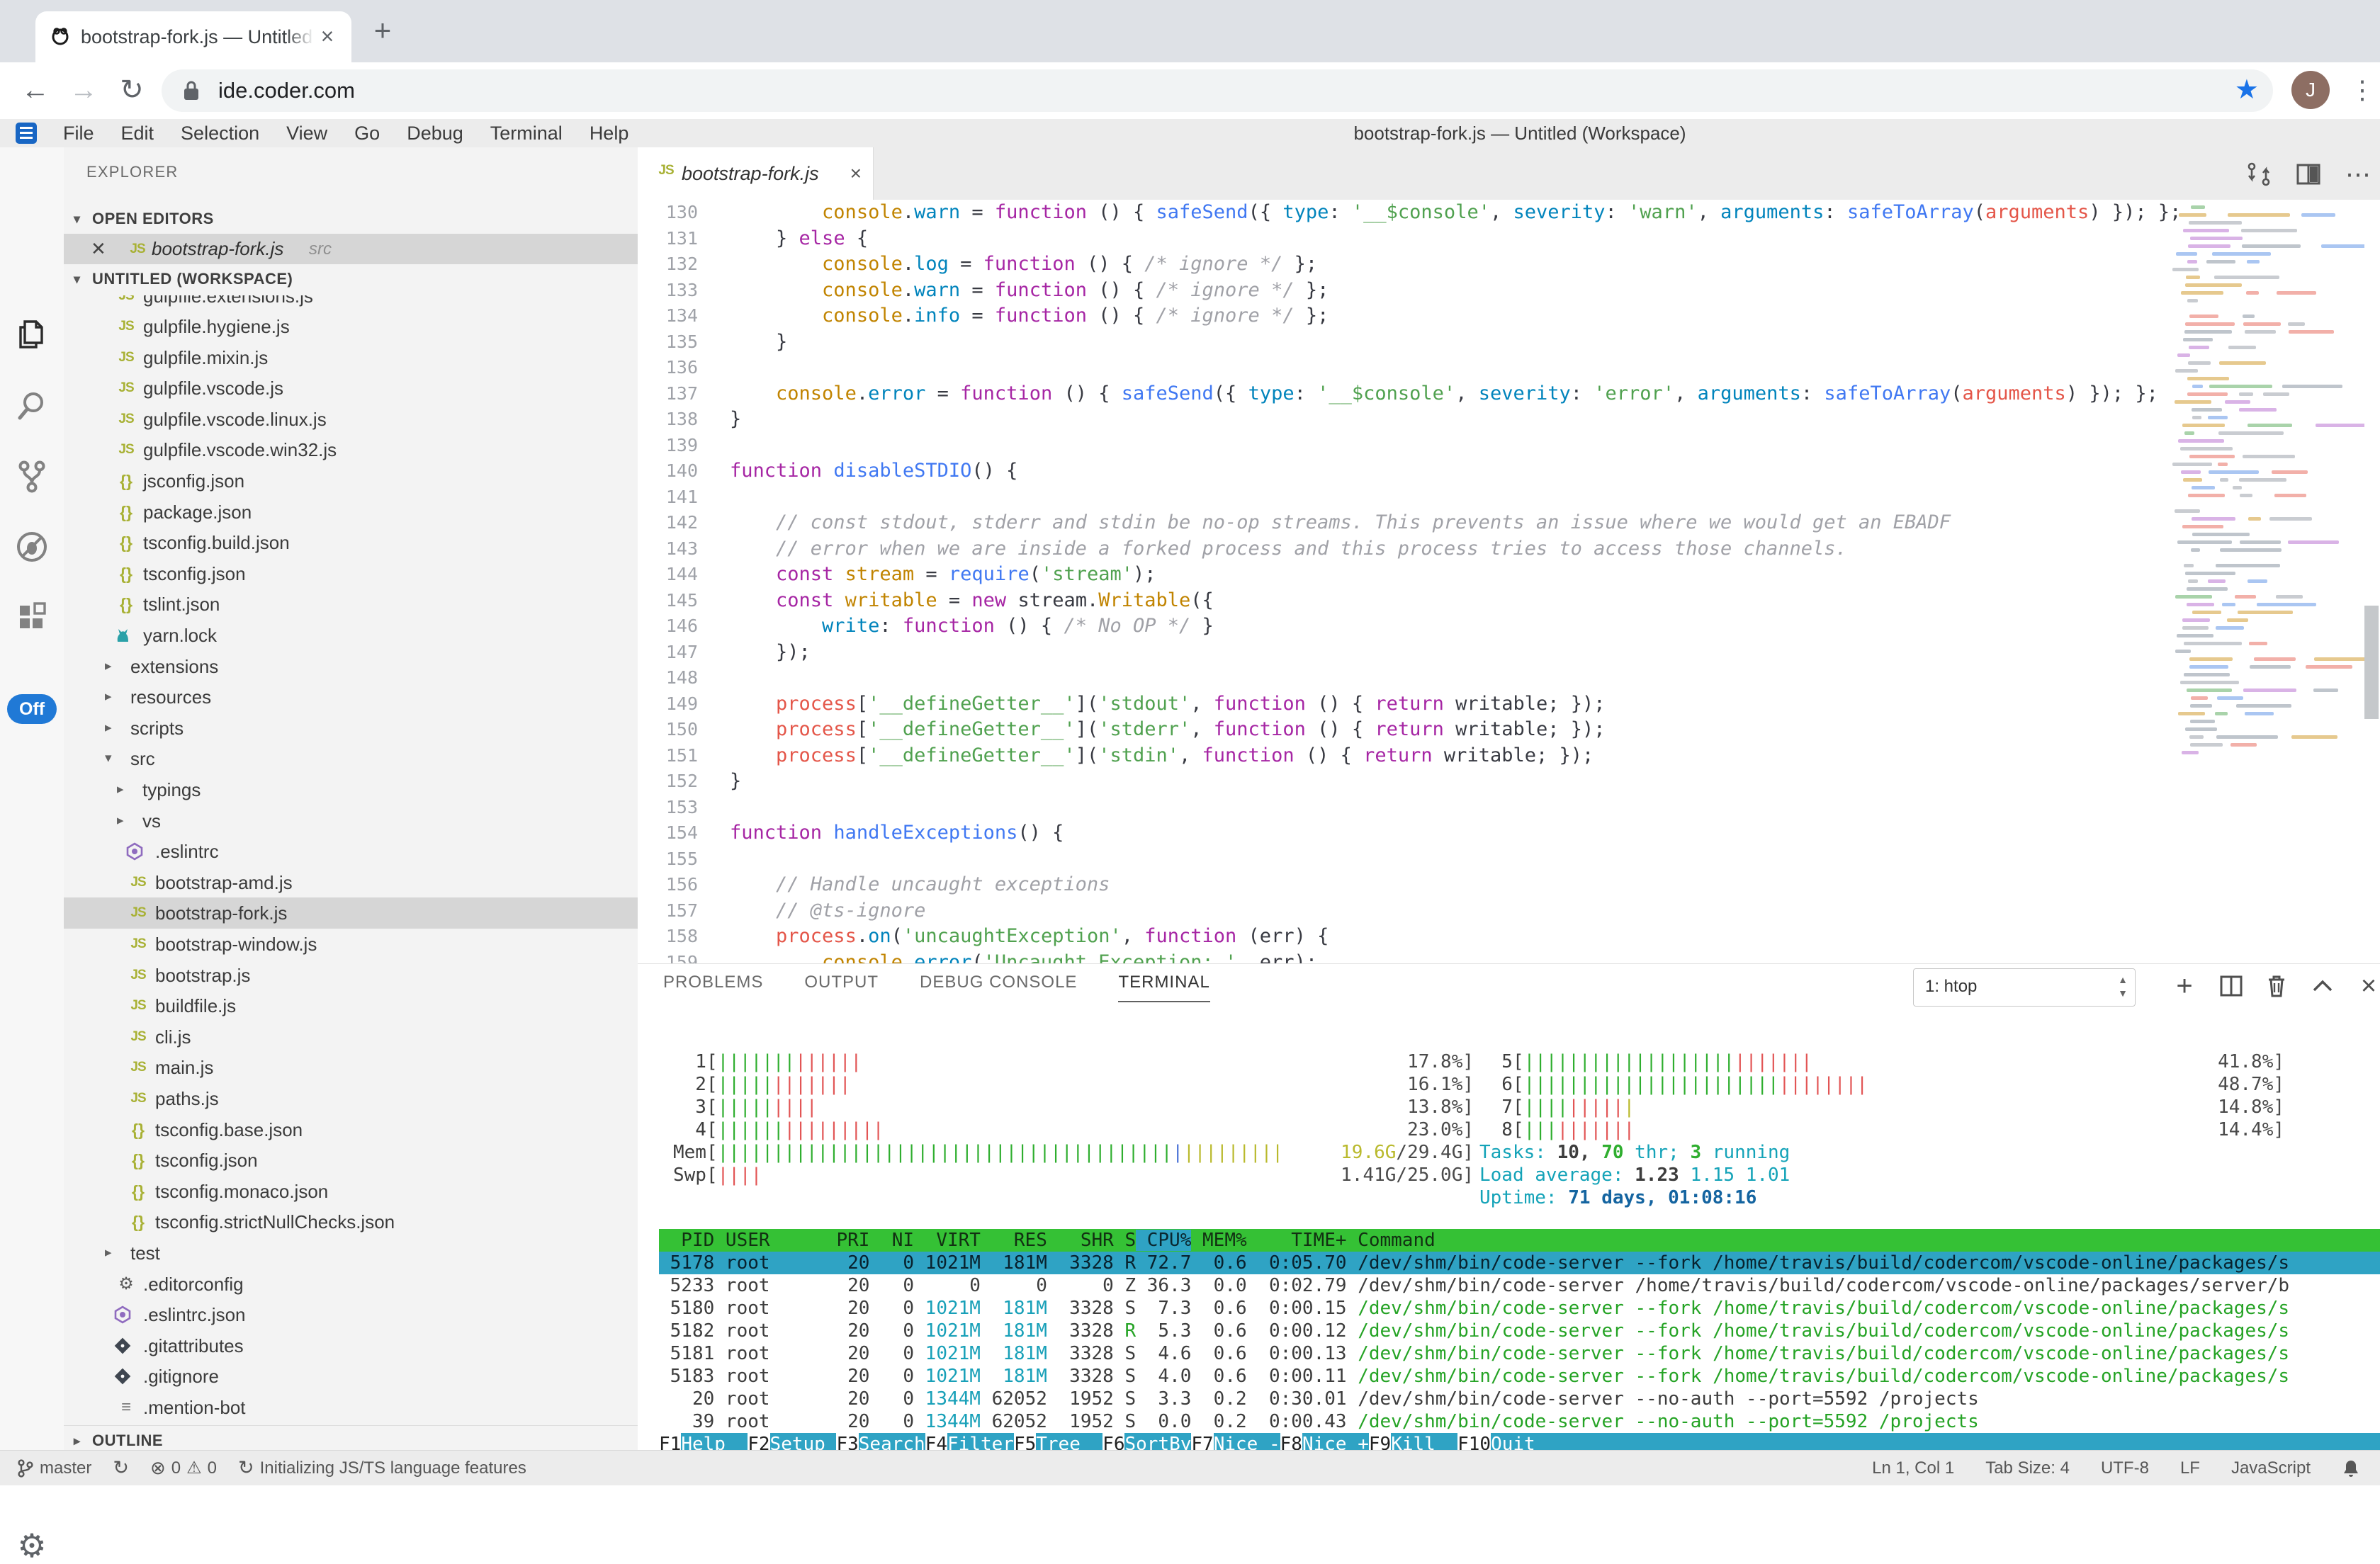  What do you see at coordinates (32, 618) in the screenshot?
I see `extensions-icon` at bounding box center [32, 618].